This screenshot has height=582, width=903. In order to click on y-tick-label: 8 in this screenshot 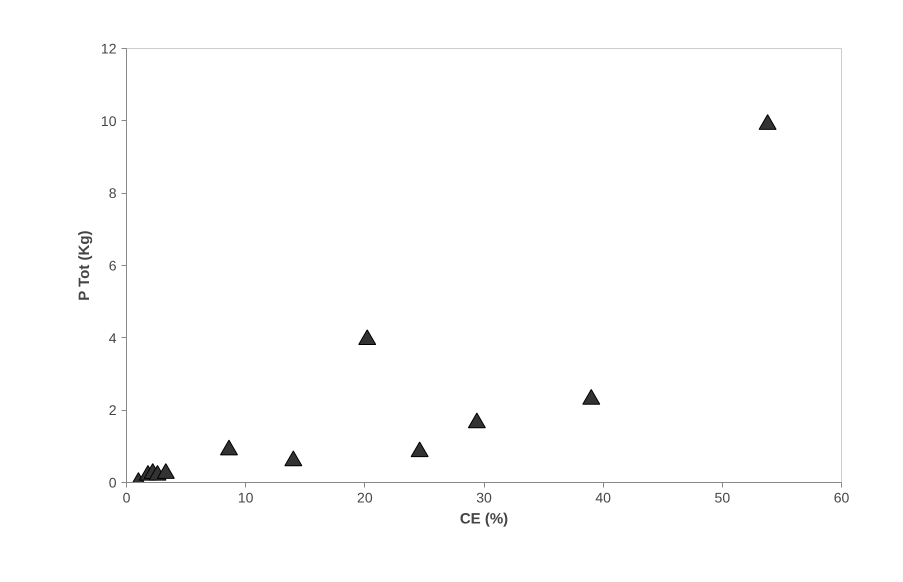, I will do `click(112, 193)`.